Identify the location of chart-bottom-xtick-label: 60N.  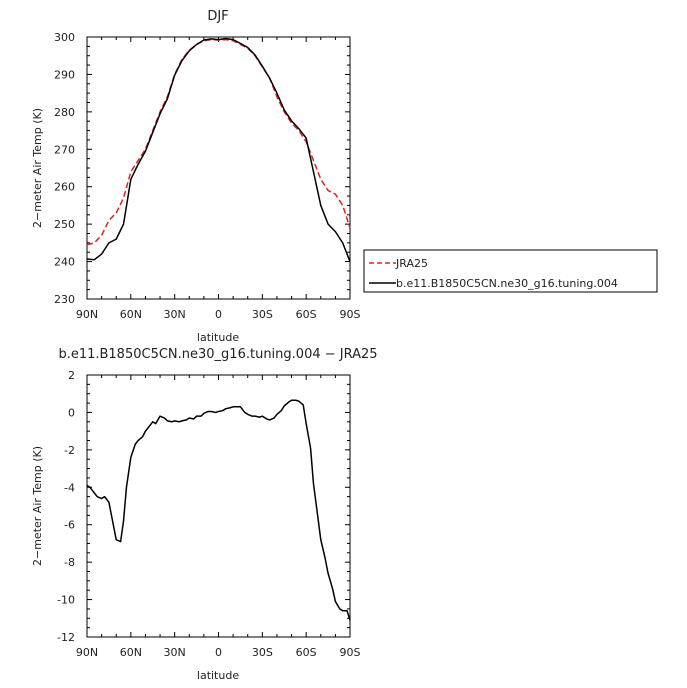
(131, 652).